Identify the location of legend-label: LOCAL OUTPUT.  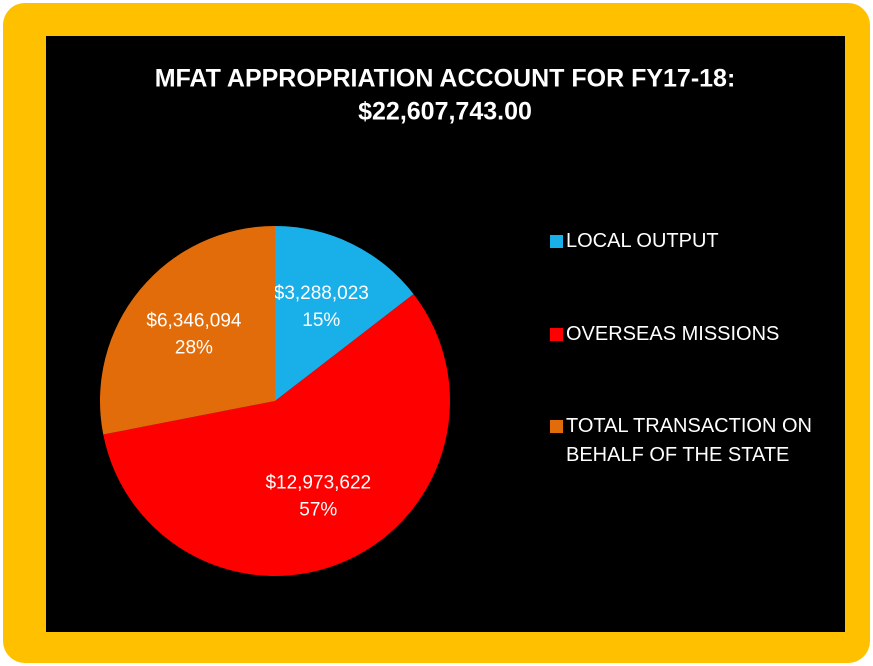
(642, 241).